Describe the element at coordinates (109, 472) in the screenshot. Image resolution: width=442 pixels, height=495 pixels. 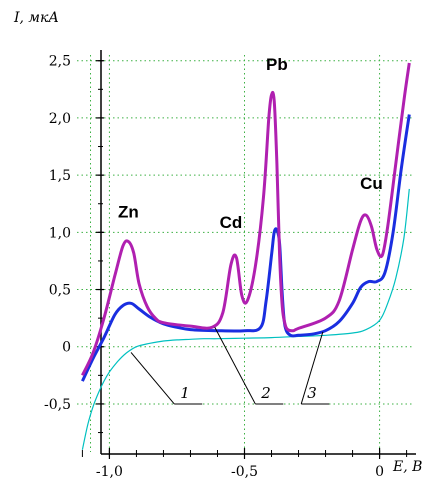
I see `x-tick-label: -1,0` at that location.